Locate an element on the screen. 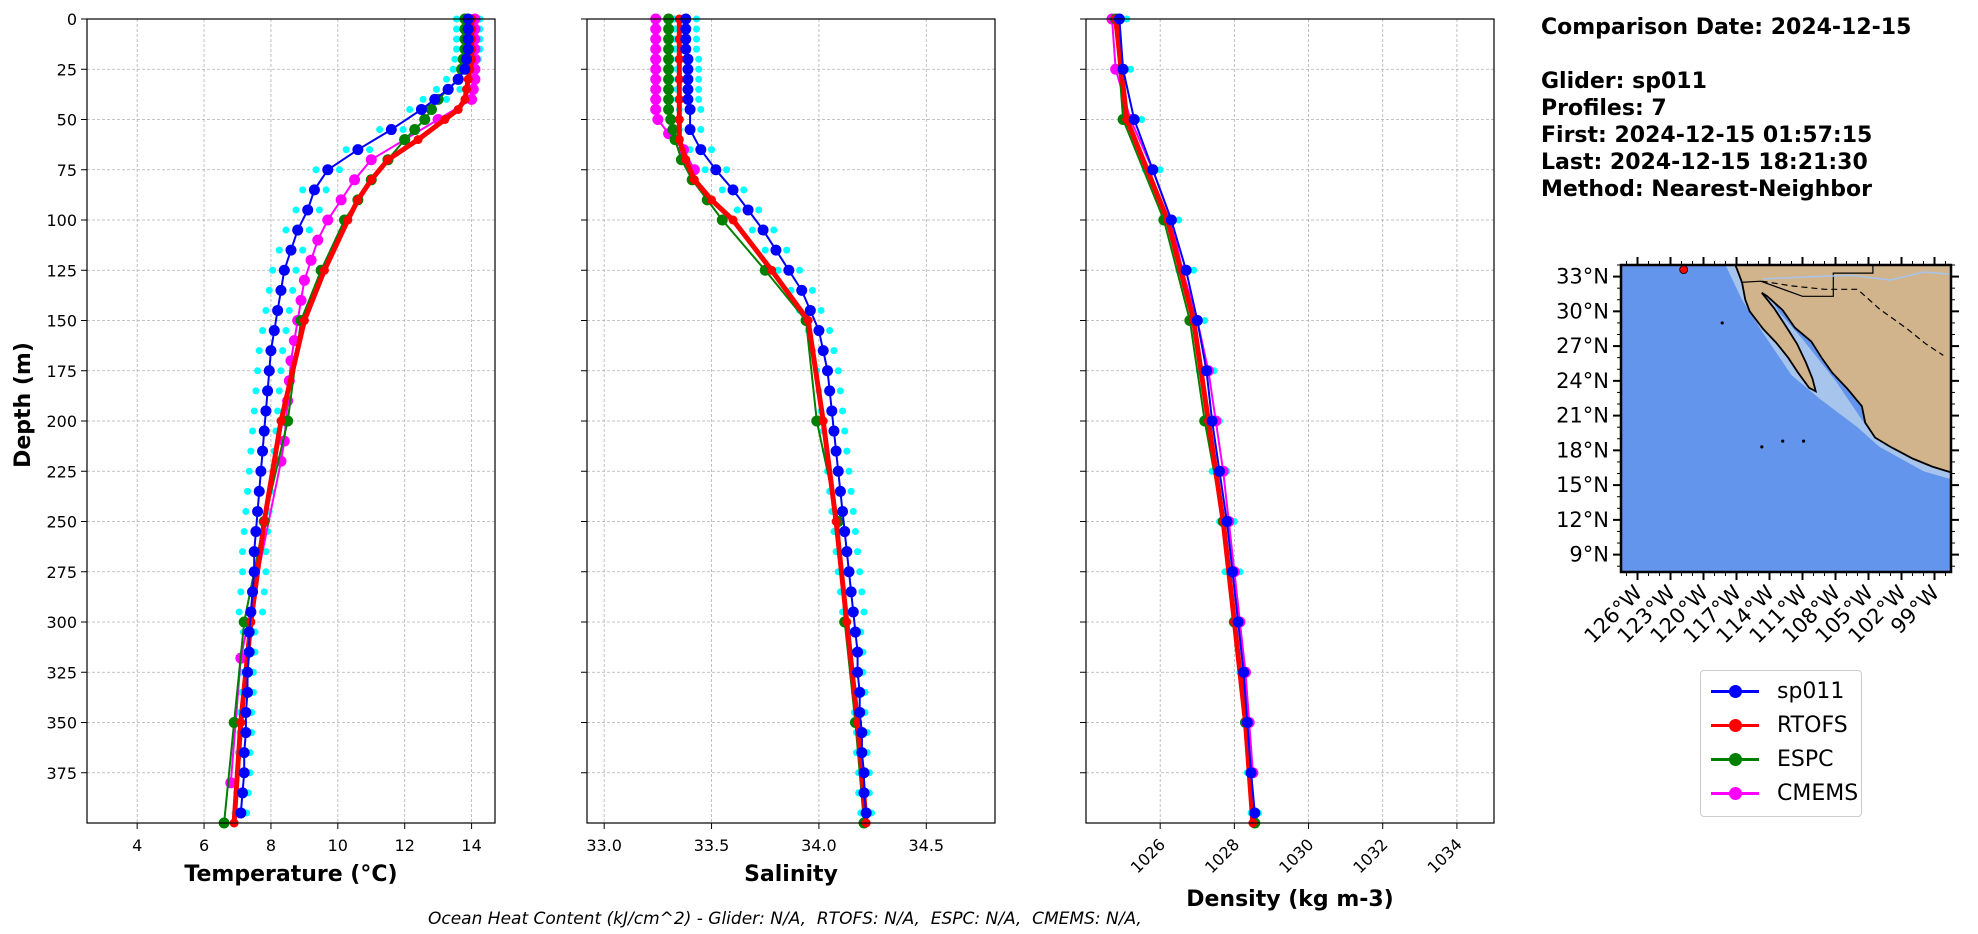  x-tick-label: 34.5 is located at coordinates (926, 845).